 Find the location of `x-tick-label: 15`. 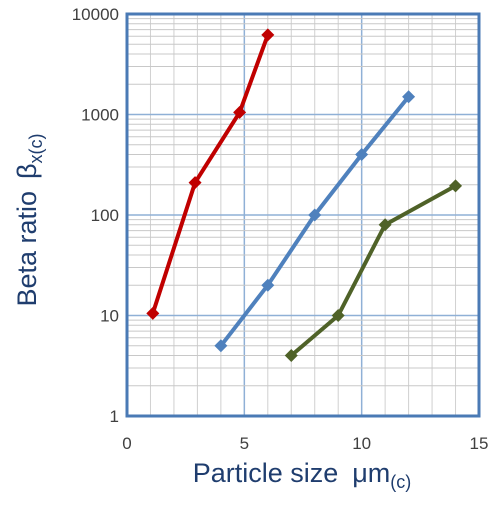

x-tick-label: 15 is located at coordinates (479, 443).